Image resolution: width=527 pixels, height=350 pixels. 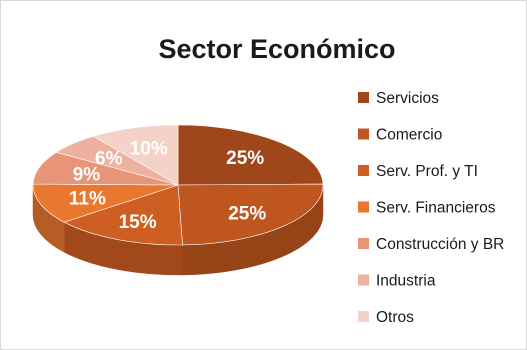 What do you see at coordinates (395, 317) in the screenshot?
I see `legend-label-6: Otros` at bounding box center [395, 317].